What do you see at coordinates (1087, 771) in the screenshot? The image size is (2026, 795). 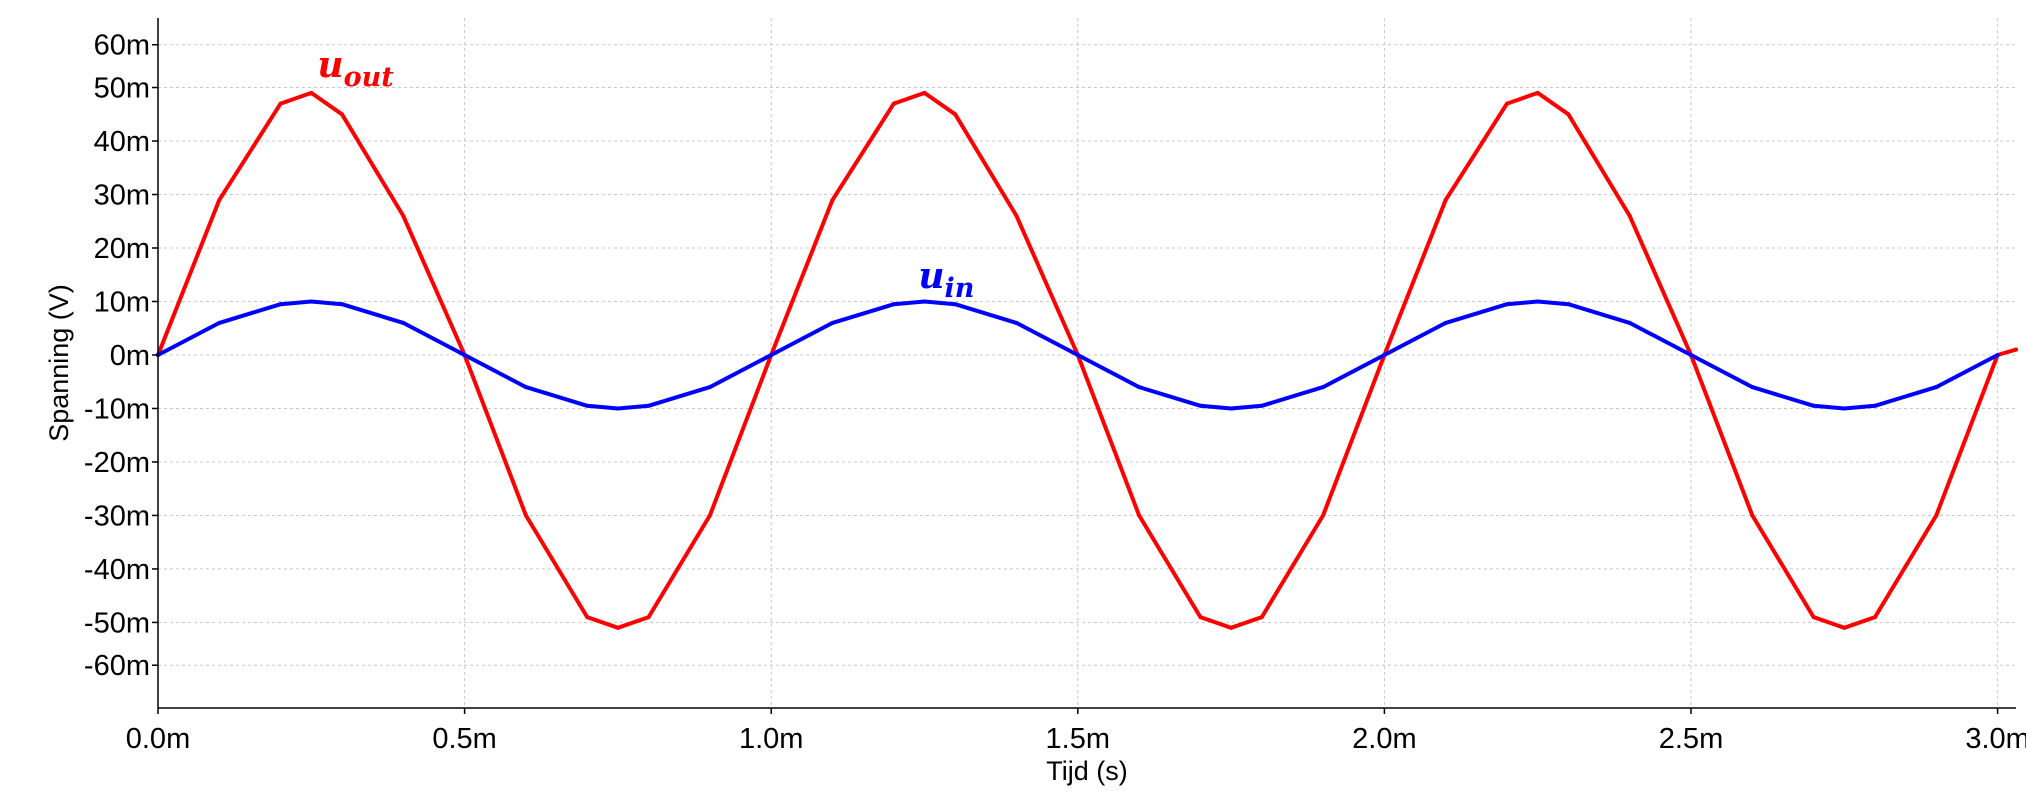 I see `x-axis-title: Tijd (s)` at bounding box center [1087, 771].